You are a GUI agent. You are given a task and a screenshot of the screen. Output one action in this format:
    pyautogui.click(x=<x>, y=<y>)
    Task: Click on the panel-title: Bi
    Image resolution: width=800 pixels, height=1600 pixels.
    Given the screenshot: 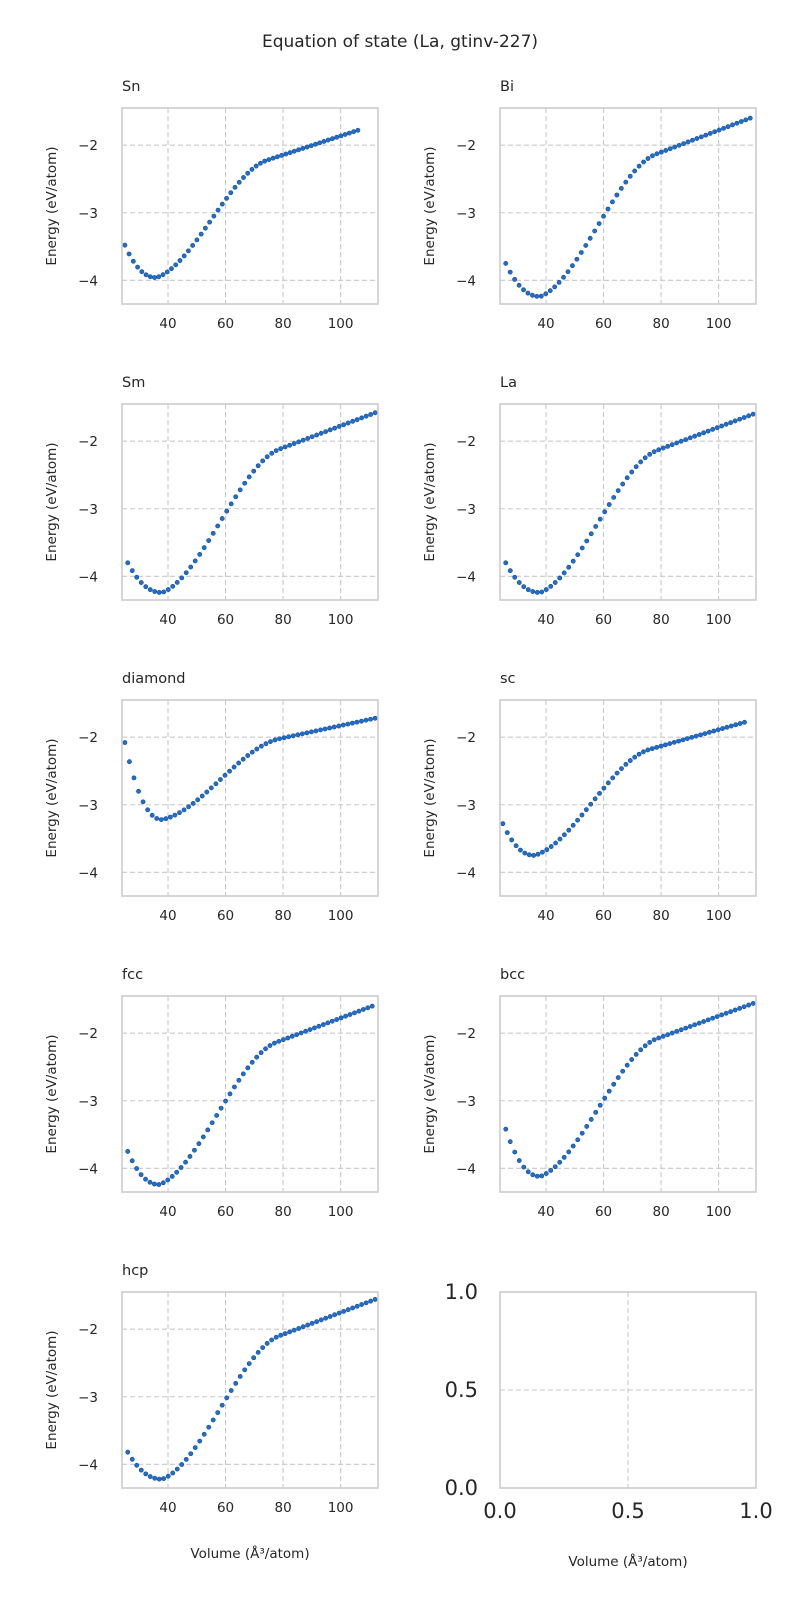 What is the action you would take?
    pyautogui.click(x=507, y=87)
    